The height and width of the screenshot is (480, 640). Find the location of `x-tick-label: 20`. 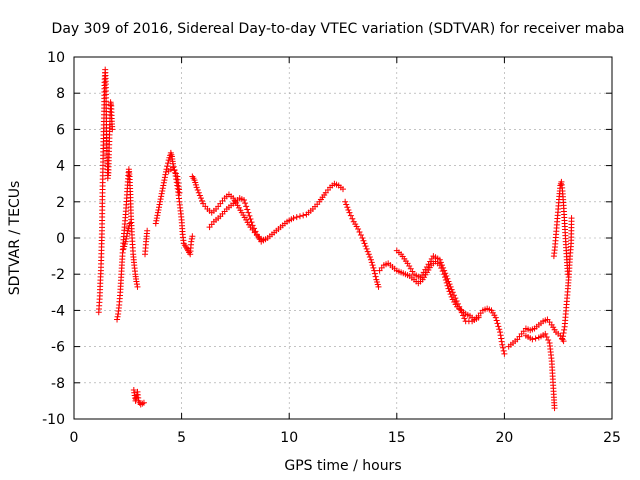

x-tick-label: 20 is located at coordinates (504, 438).